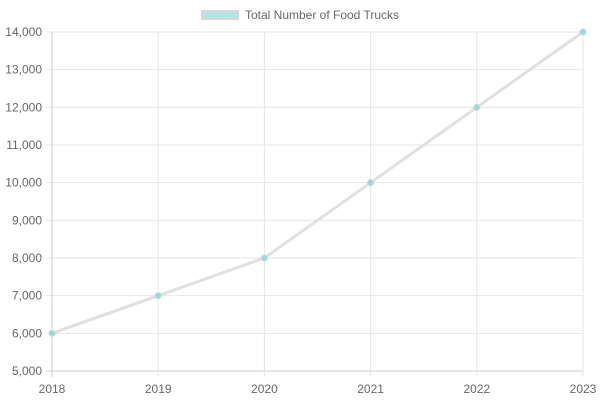 The image size is (600, 400). I want to click on y-tick-label: 12,000, so click(23, 107).